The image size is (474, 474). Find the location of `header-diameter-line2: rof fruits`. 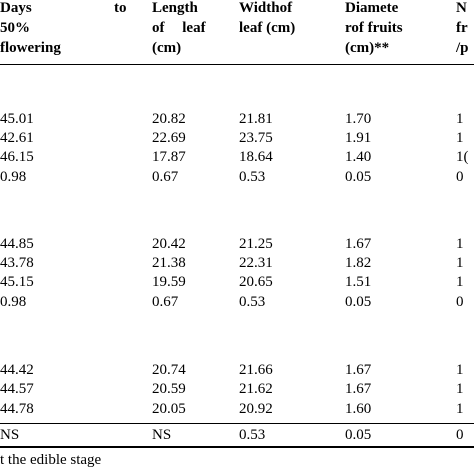

header-diameter-line2: rof fruits is located at coordinates (374, 28).